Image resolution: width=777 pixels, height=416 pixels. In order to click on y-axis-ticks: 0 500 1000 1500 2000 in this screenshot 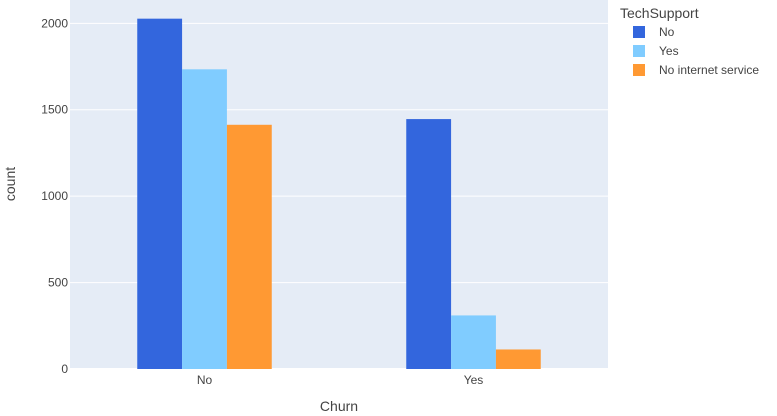, I will do `click(54, 196)`.